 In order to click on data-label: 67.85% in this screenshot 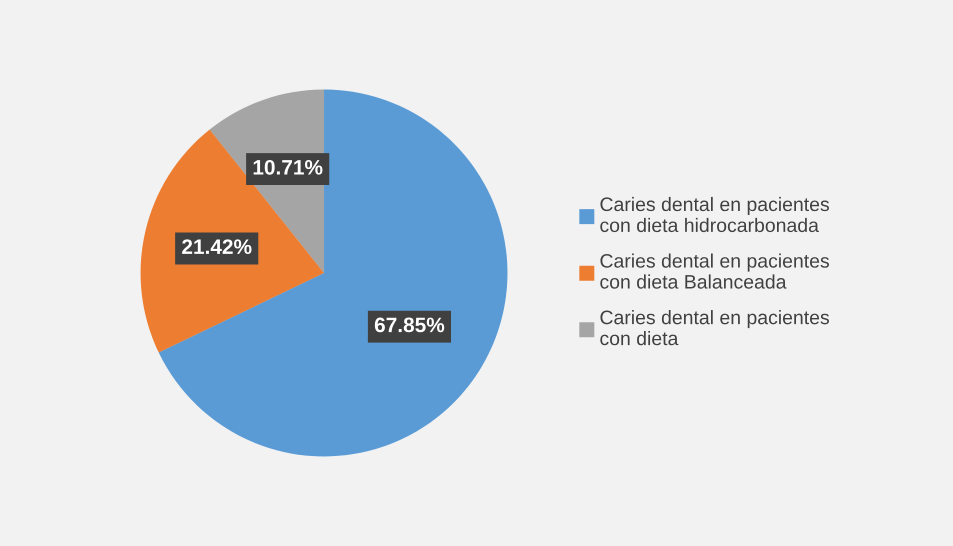, I will do `click(409, 325)`.